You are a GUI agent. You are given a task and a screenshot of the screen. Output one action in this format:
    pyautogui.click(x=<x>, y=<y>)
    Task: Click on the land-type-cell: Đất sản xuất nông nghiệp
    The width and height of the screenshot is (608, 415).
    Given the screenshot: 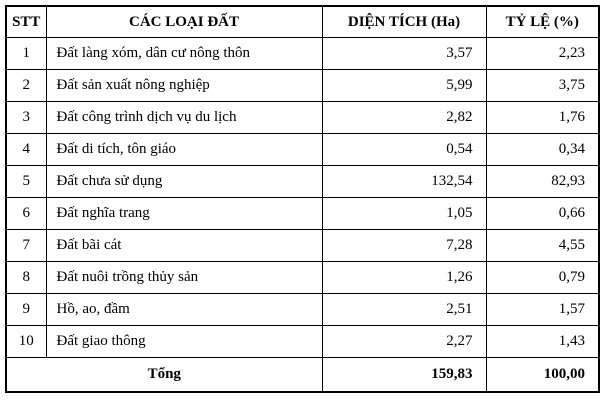 What is the action you would take?
    pyautogui.click(x=184, y=85)
    